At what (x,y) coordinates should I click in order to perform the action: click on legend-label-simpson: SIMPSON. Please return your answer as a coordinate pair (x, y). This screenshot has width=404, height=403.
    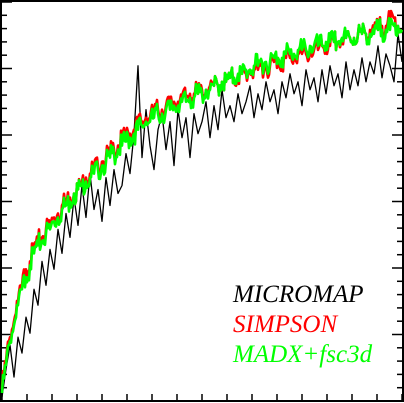
    Looking at the image, I should click on (285, 324).